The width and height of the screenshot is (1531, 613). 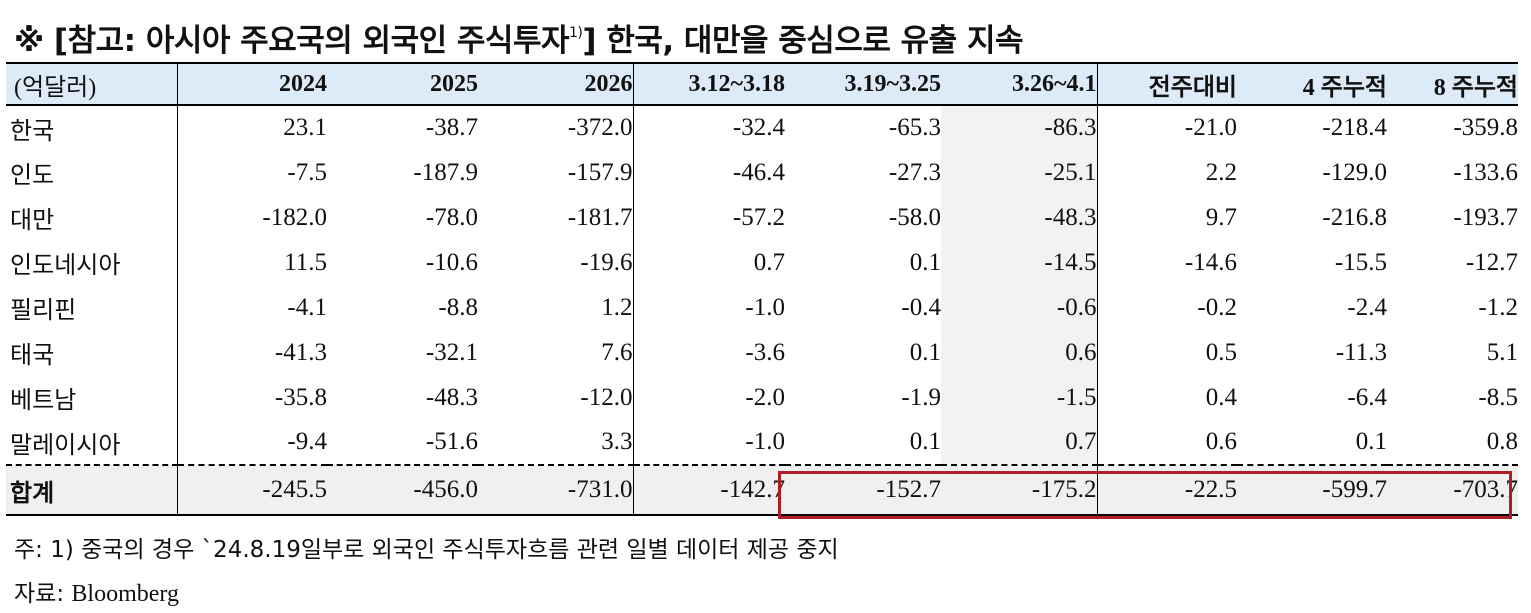 I want to click on value-cell: -133.6, so click(x=1485, y=172).